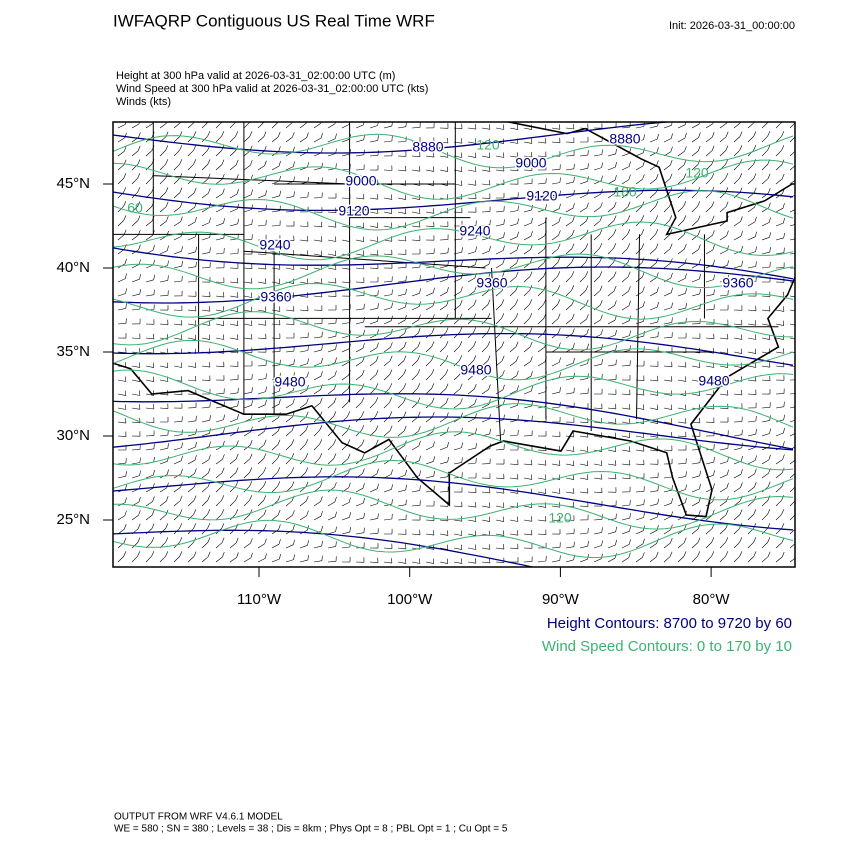 The width and height of the screenshot is (850, 850). I want to click on lat-label: 30°N, so click(73, 435).